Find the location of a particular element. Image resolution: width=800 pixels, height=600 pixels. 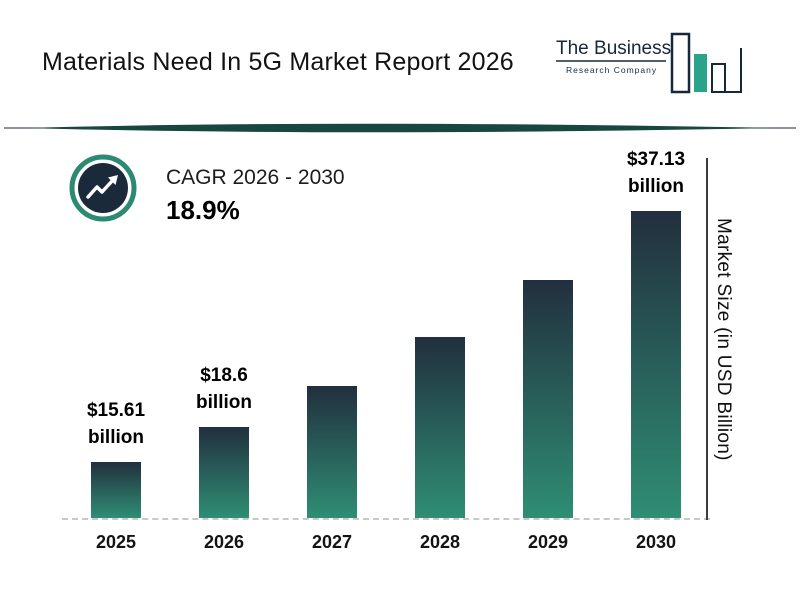

x-axis-label: 2028 is located at coordinates (440, 542).